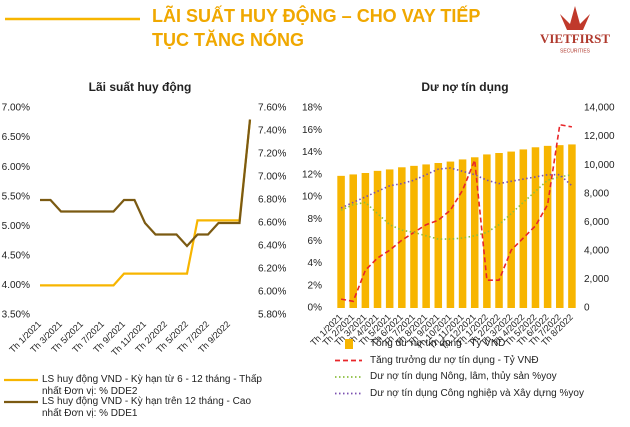 The width and height of the screenshot is (630, 427). I want to click on y-tick-label: 8%, so click(315, 219).